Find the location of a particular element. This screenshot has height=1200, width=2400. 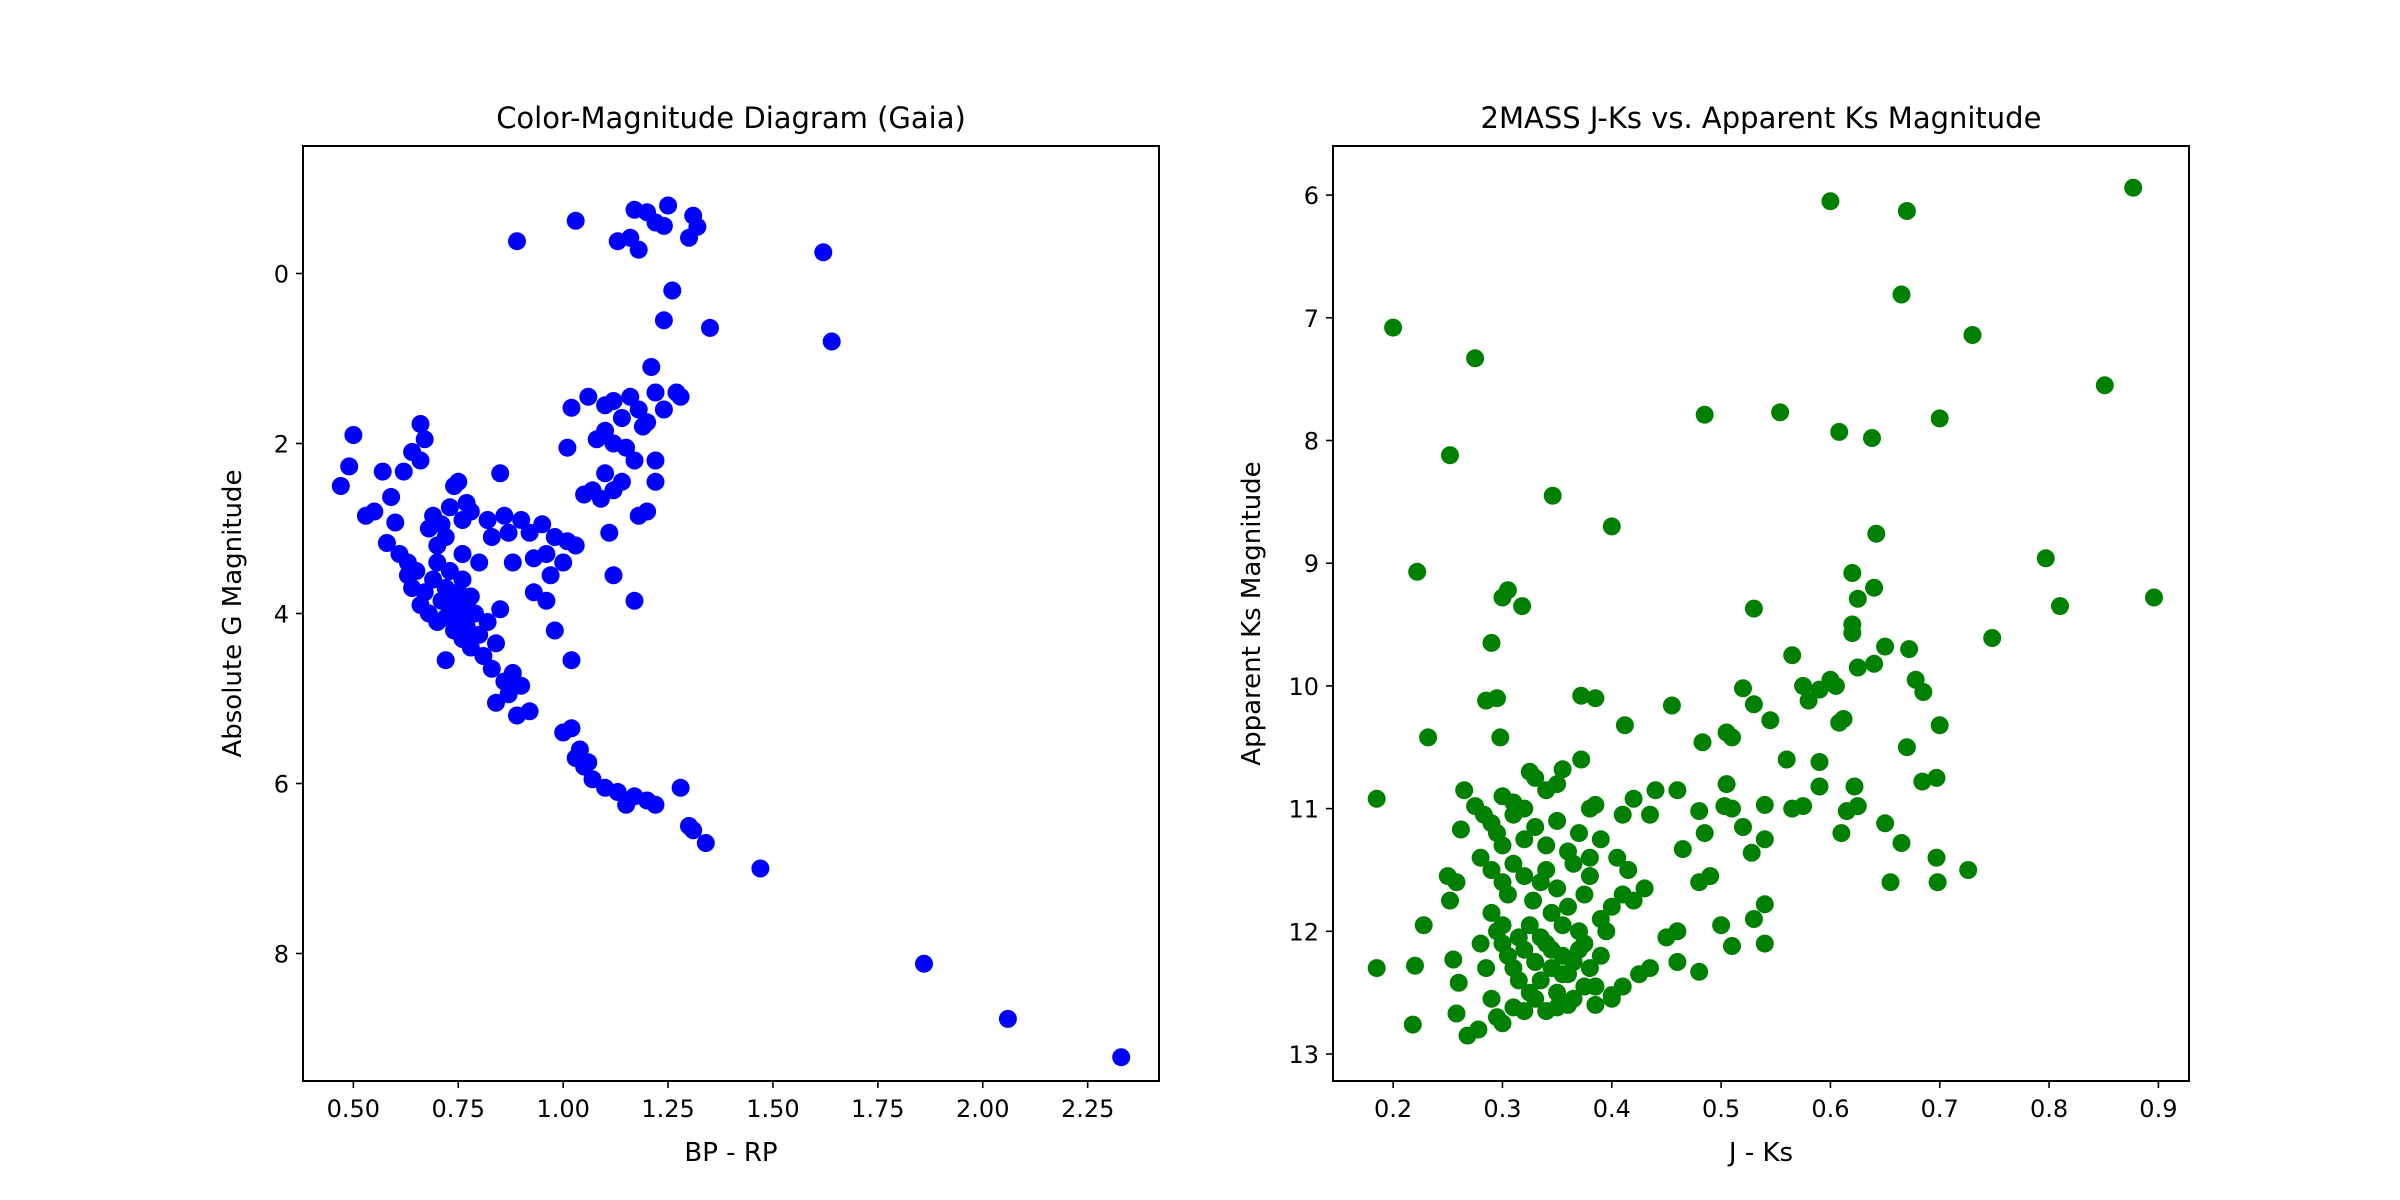

x-tick-label: 0.6 is located at coordinates (1830, 1109).